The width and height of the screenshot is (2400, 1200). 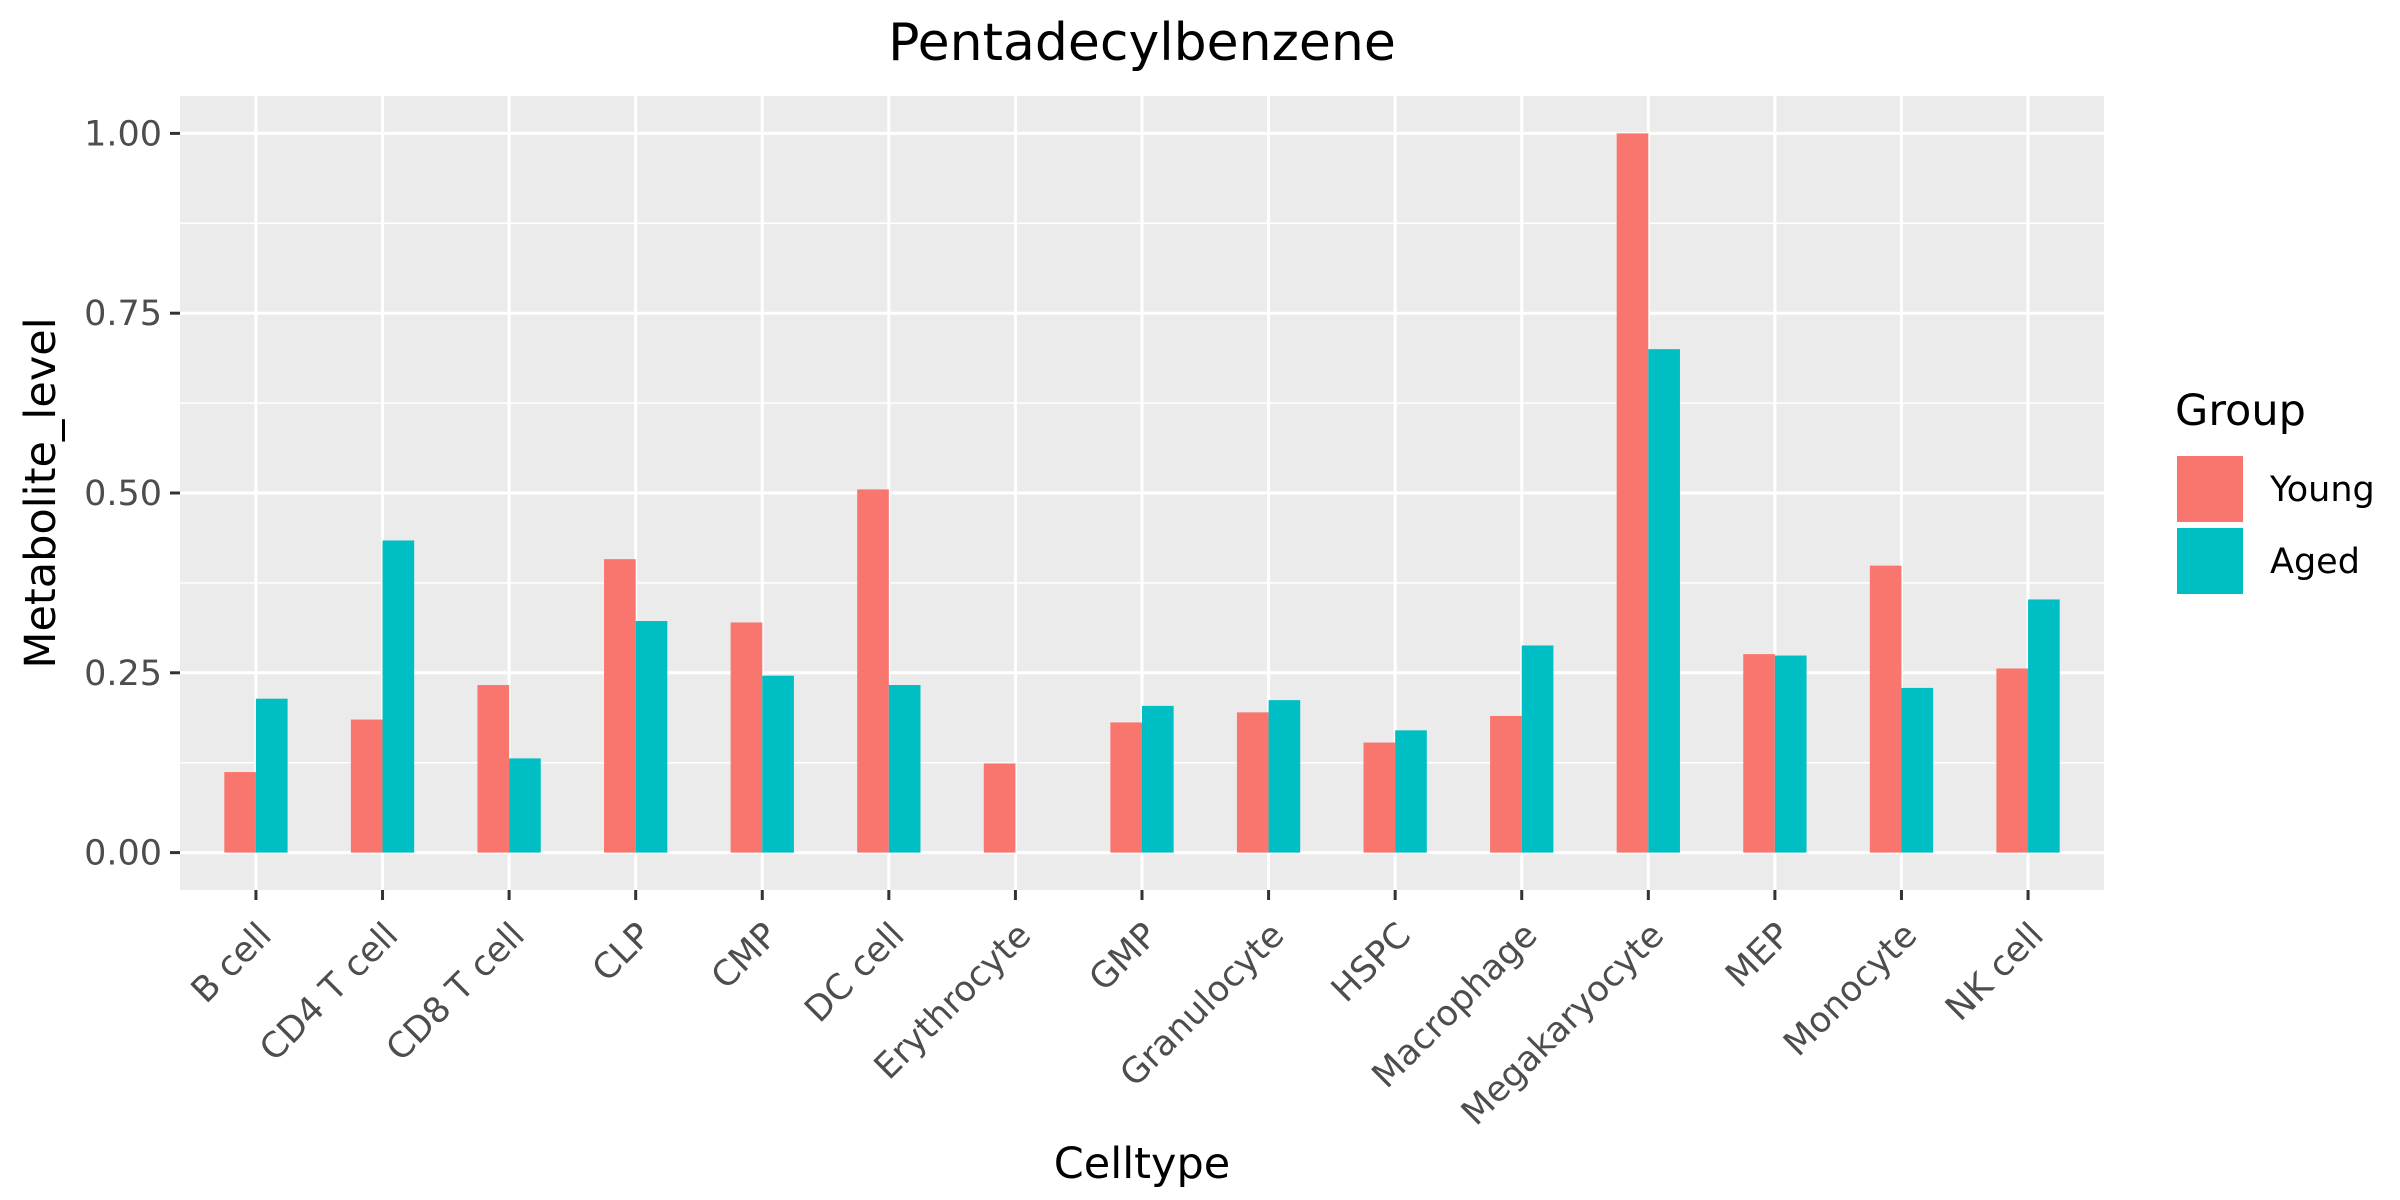 I want to click on x-tick-label: CD8 T cell, so click(x=456, y=992).